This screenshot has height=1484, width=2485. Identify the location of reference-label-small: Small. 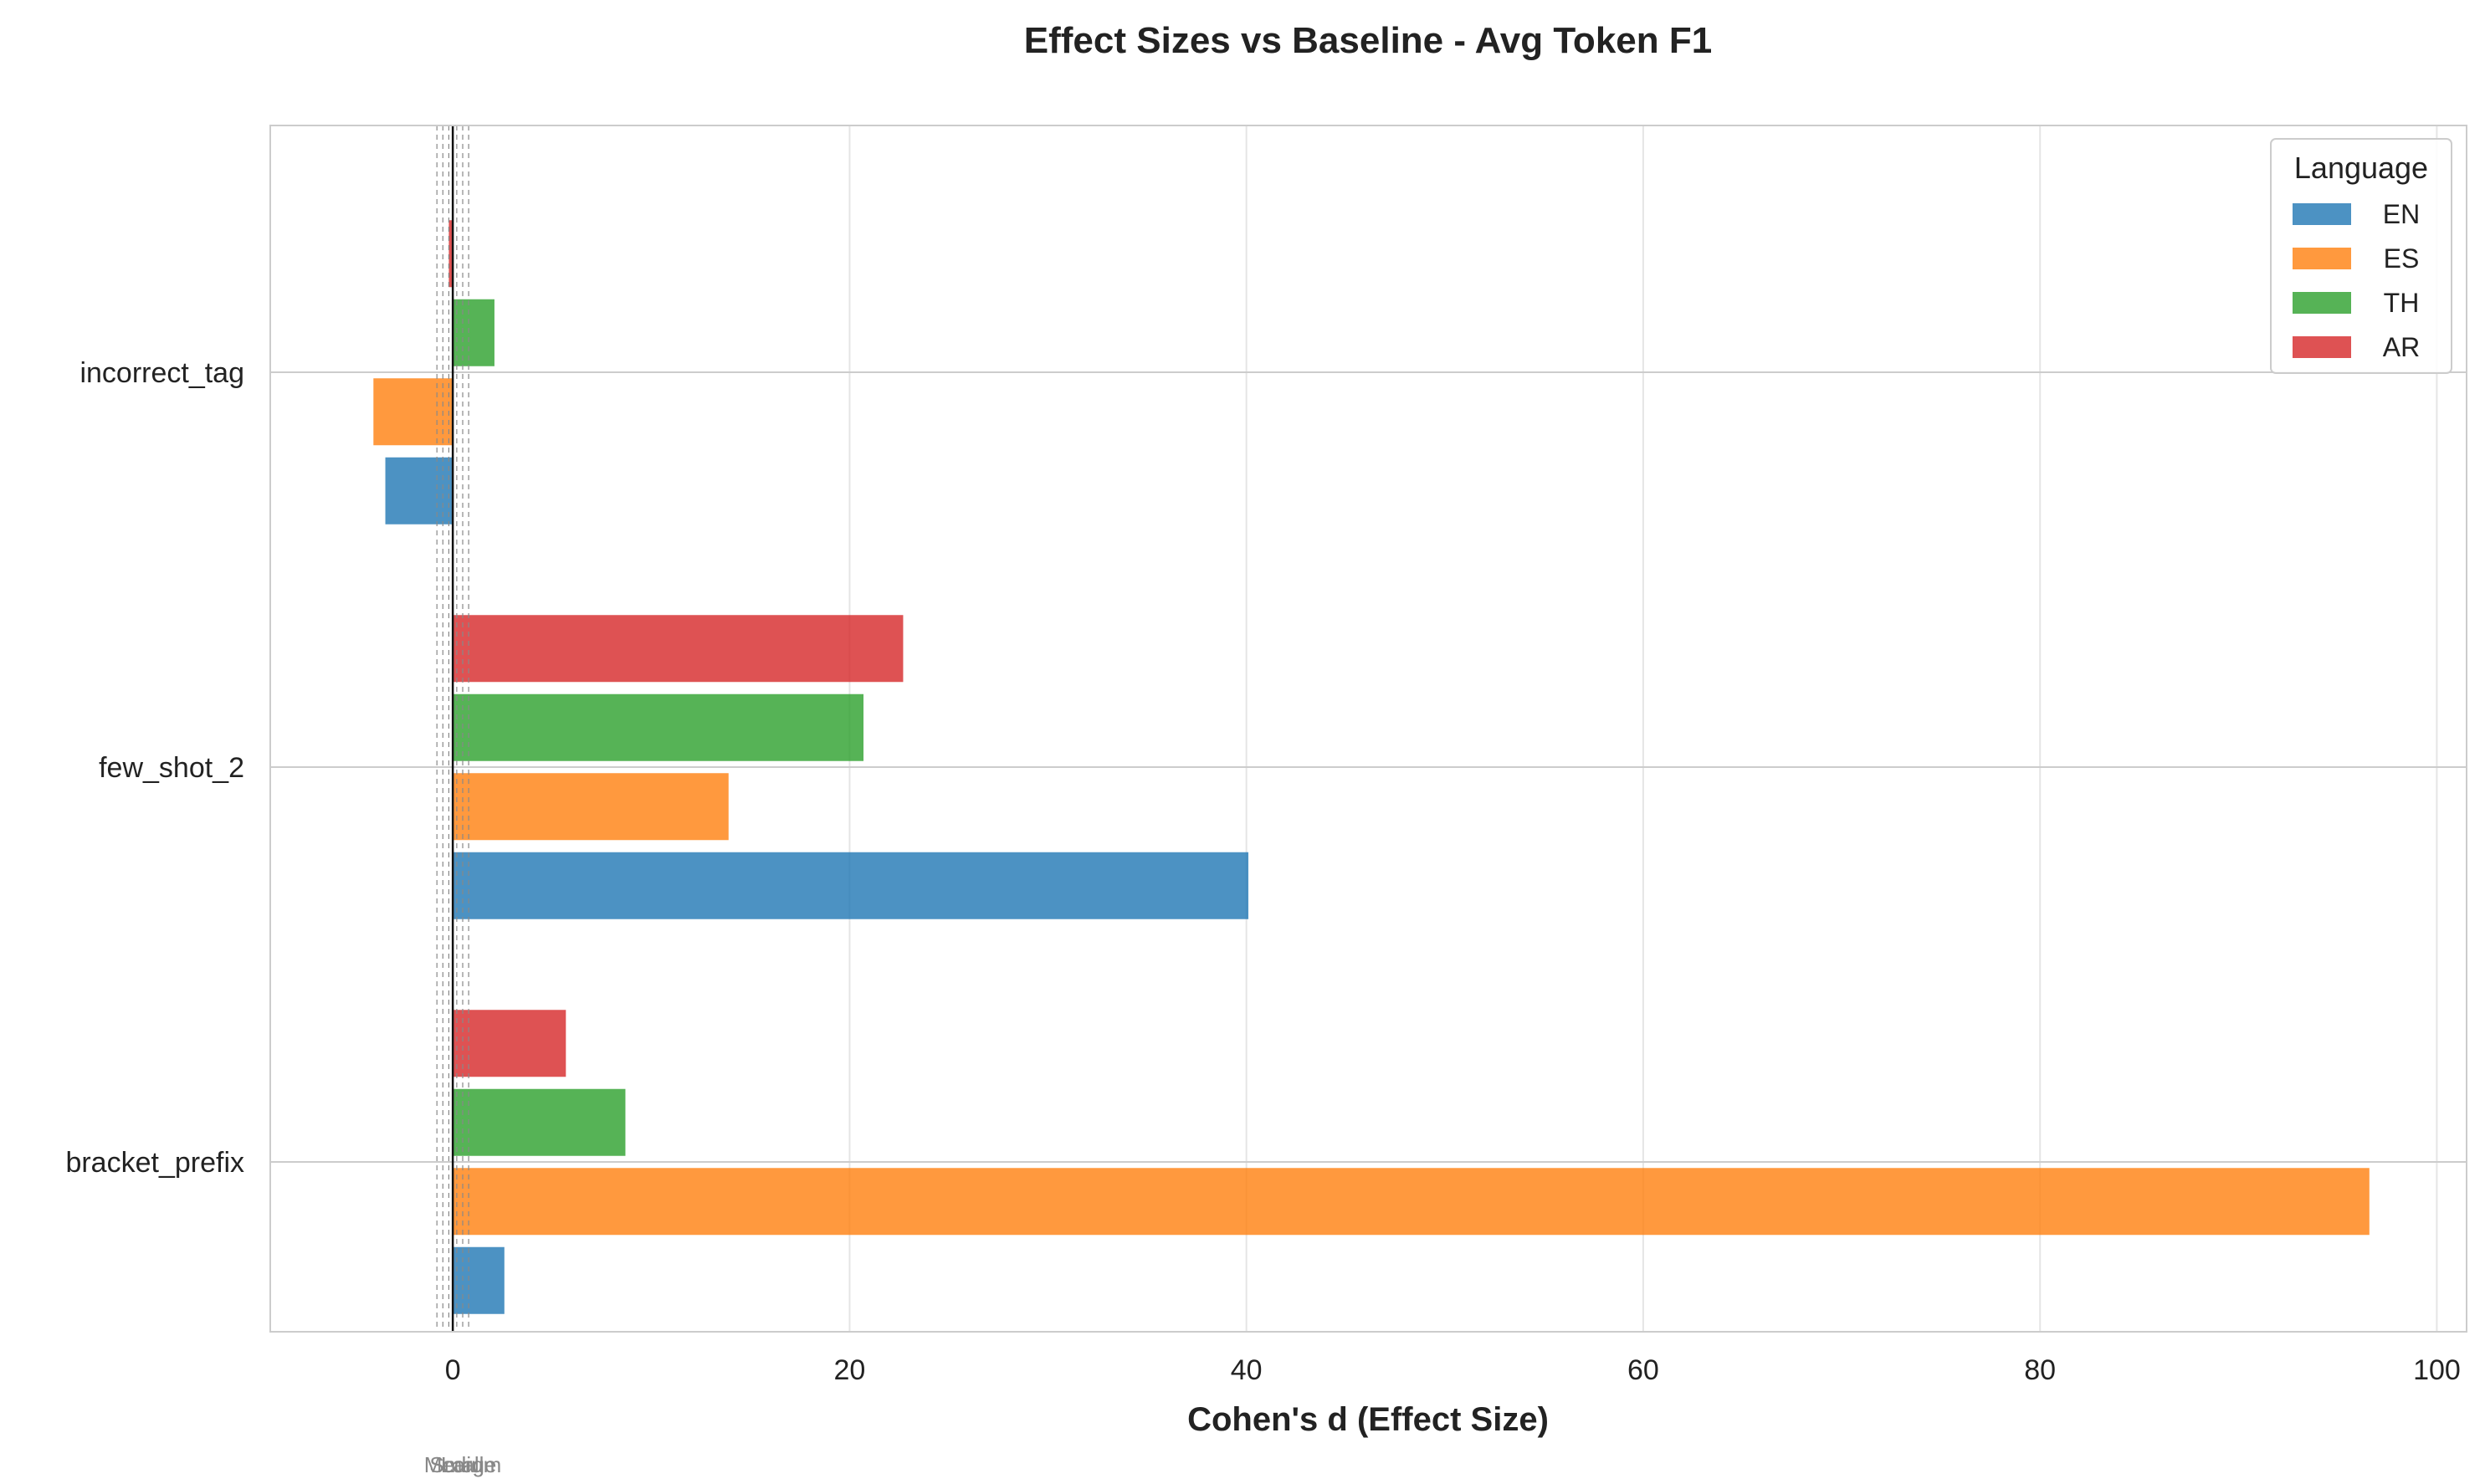
(456, 1464).